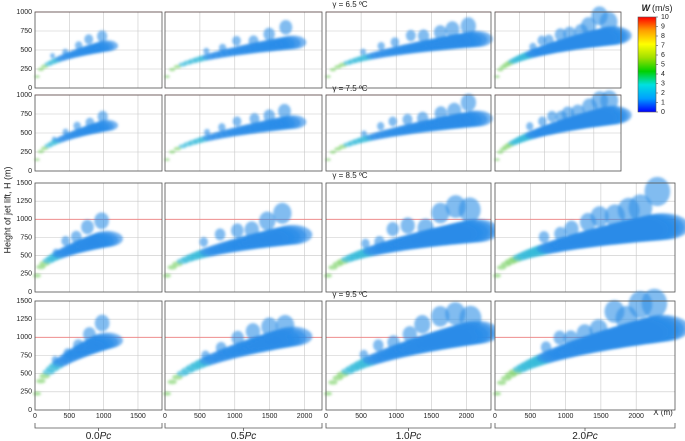 Image resolution: width=685 pixels, height=441 pixels. Describe the element at coordinates (403, 436) in the screenshot. I see `column-factor: 1.0` at that location.